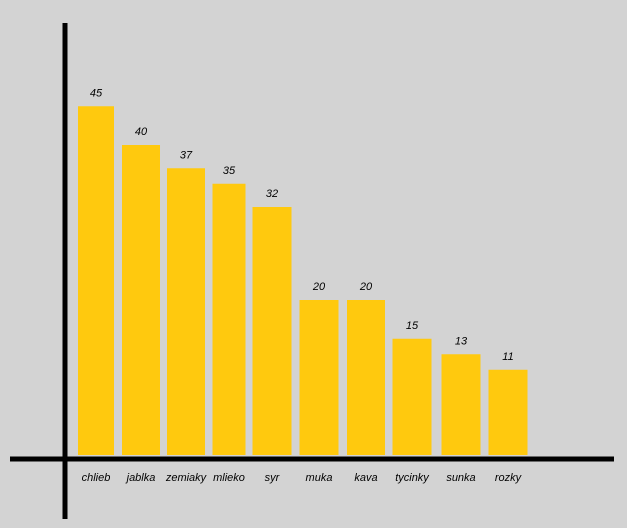 The height and width of the screenshot is (528, 627). Describe the element at coordinates (96, 93) in the screenshot. I see `value-label-chlieb: 45` at that location.